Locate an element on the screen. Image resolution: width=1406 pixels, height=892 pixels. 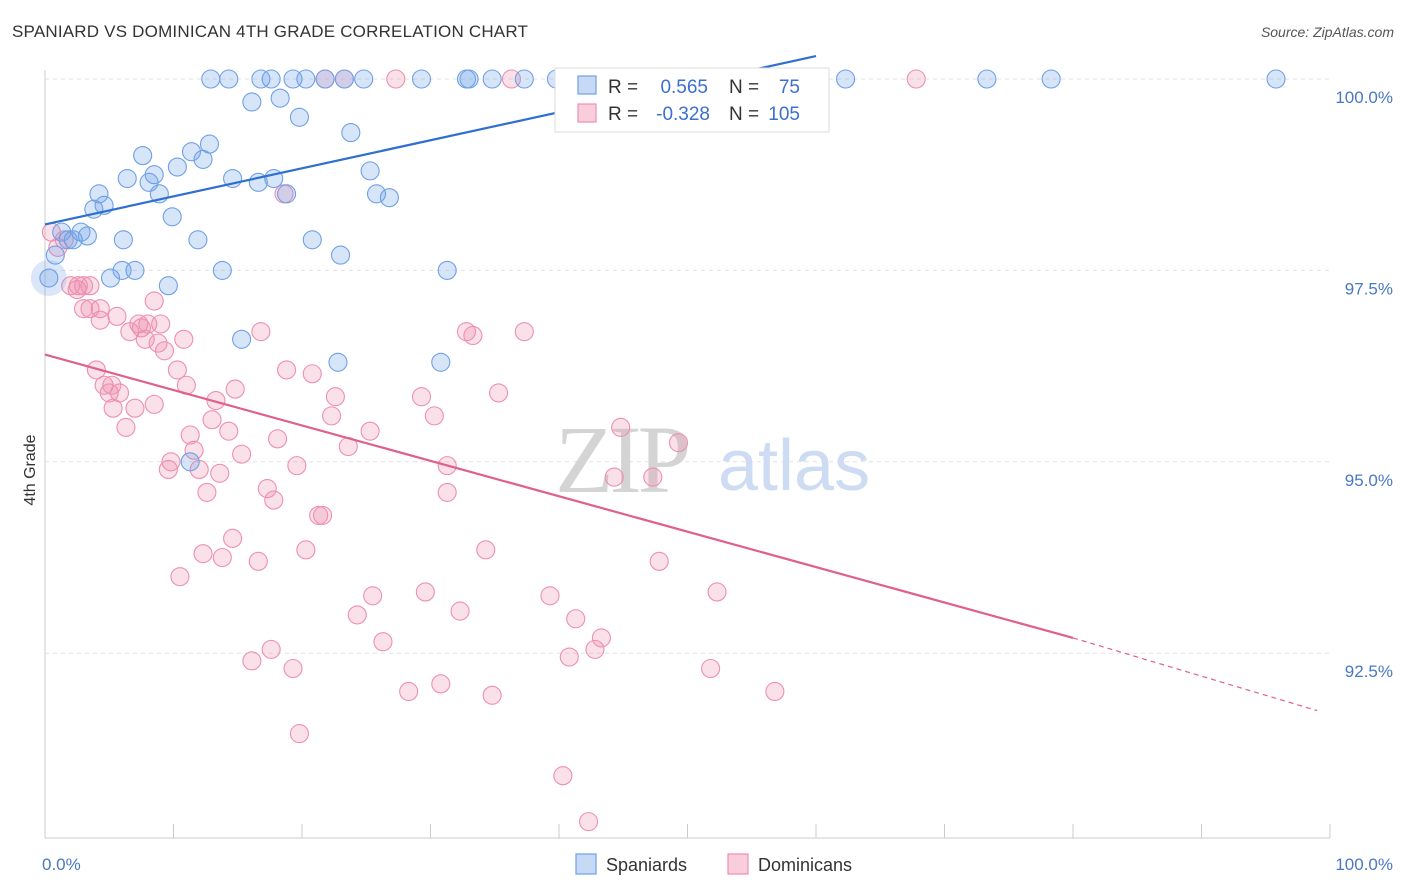
legend-swatch-dominicans is located at coordinates (587, 113).